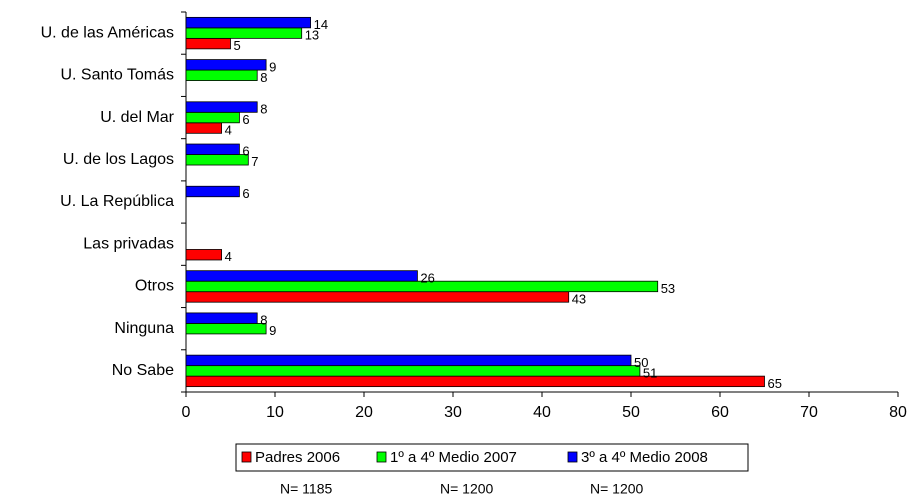 The height and width of the screenshot is (498, 911). What do you see at coordinates (427, 277) in the screenshot?
I see `value-label: 26` at bounding box center [427, 277].